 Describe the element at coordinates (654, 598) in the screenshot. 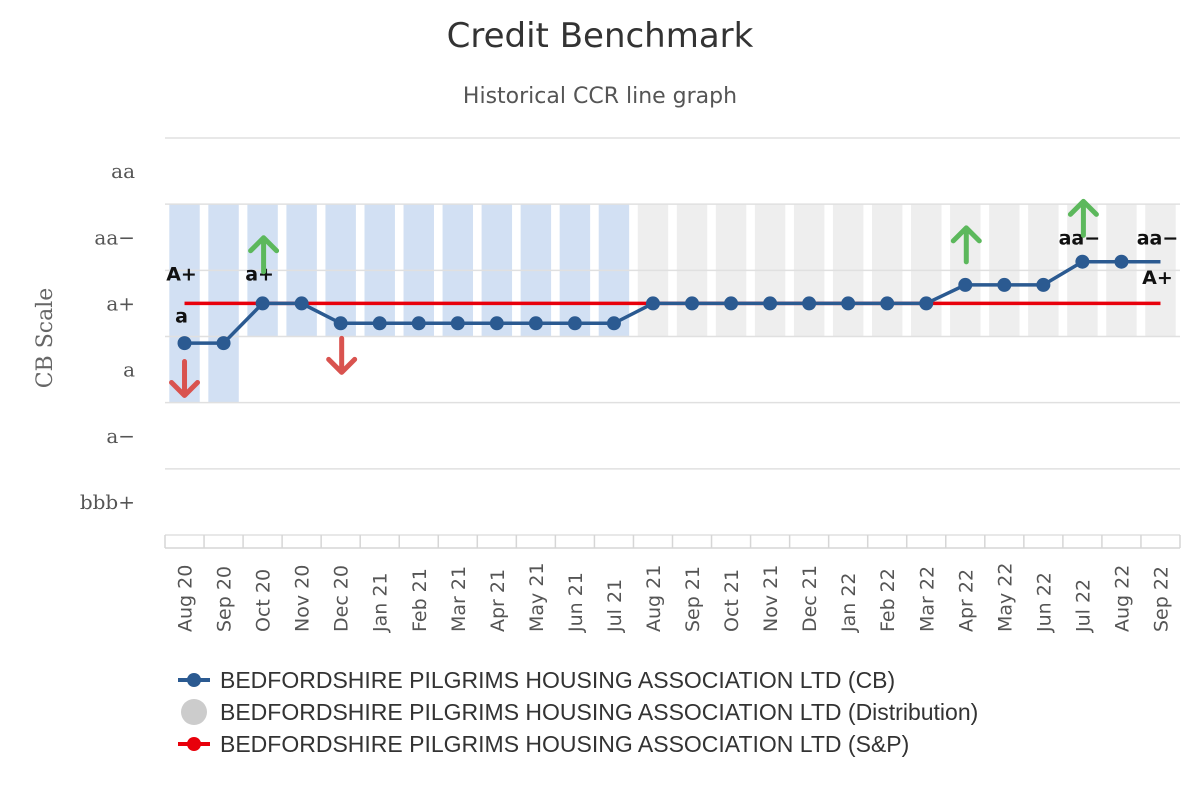

I see `x-tick-label: Aug 21` at that location.